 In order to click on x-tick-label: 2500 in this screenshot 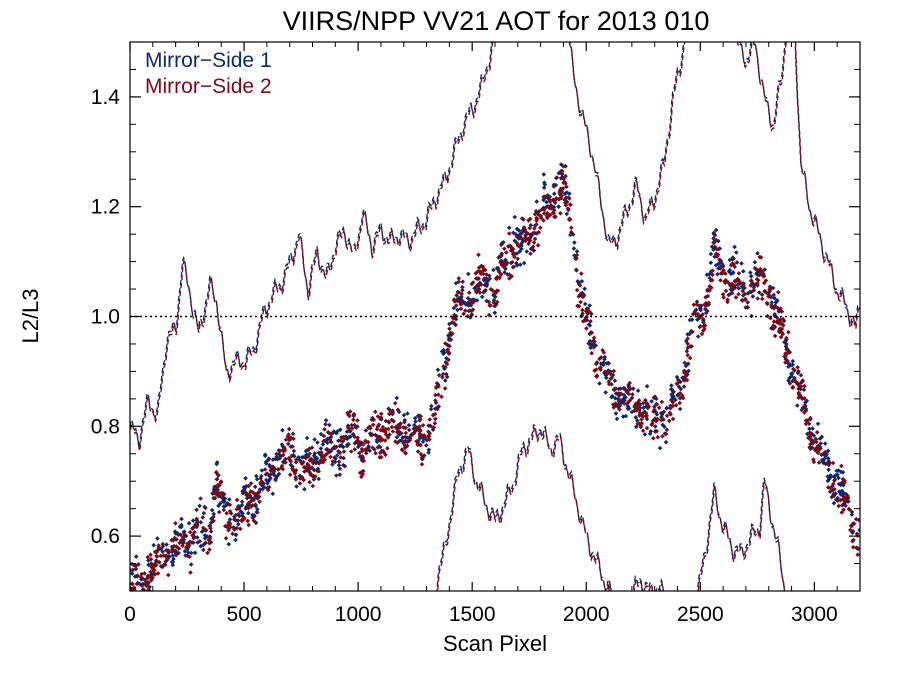, I will do `click(700, 614)`.